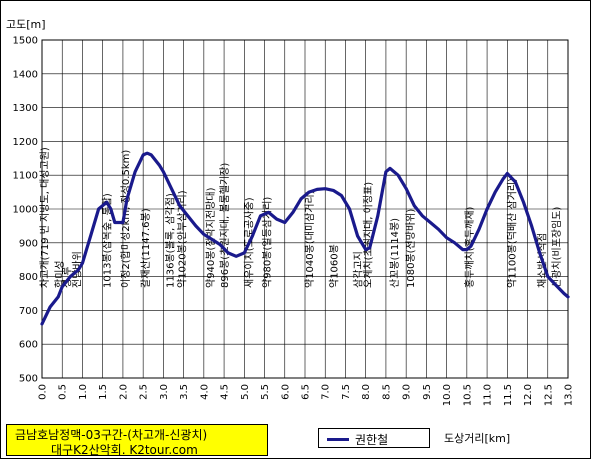 The image size is (593, 461). Describe the element at coordinates (25, 41) in the screenshot. I see `y-tick-label: 1500` at that location.